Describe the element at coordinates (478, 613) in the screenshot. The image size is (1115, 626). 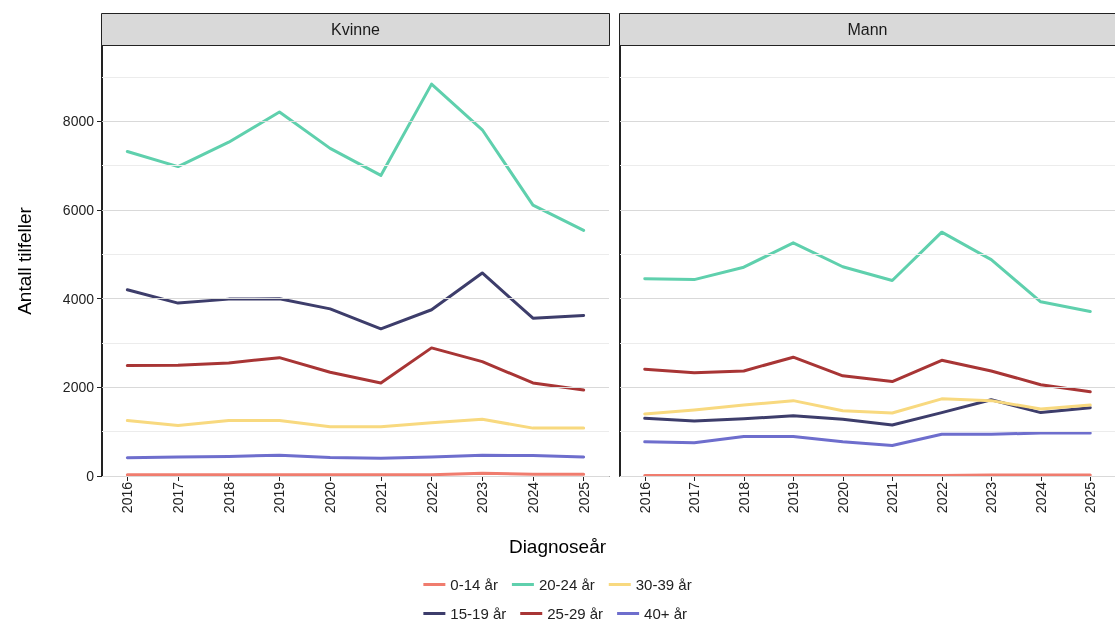
I see `legend-label: 15-19 år` at that location.